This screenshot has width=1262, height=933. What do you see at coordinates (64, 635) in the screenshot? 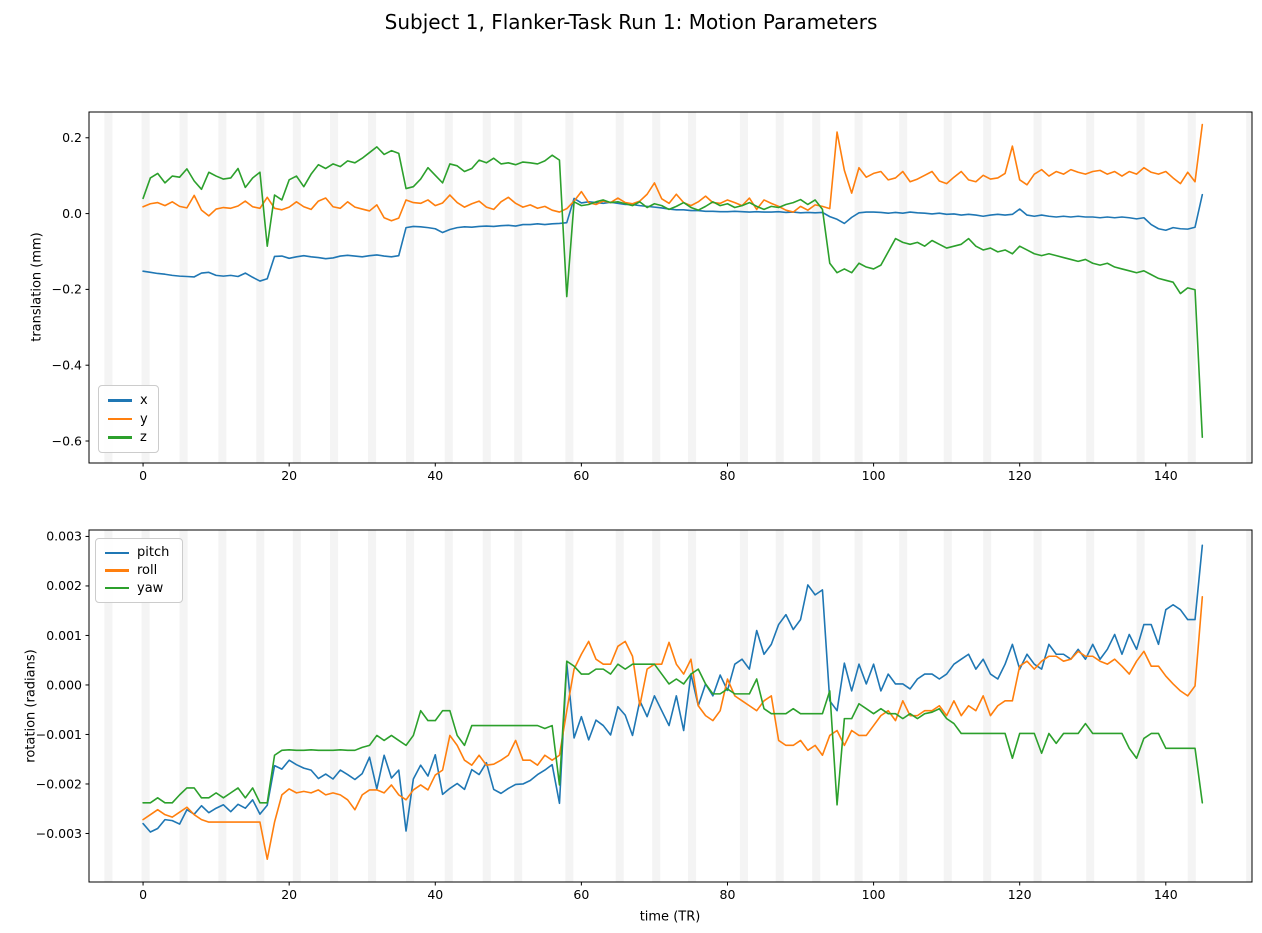
I see `y-tick-label: 0.001` at bounding box center [64, 635].